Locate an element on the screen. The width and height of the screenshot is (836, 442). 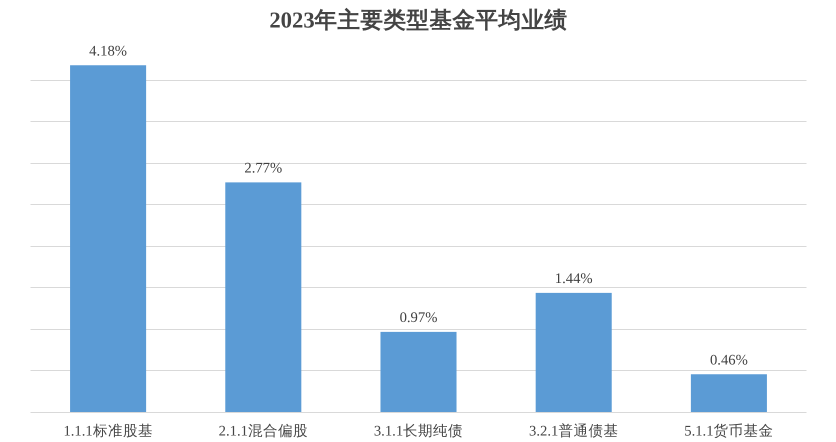
x-tick-label: 2.1.1混合偏股 is located at coordinates (263, 431).